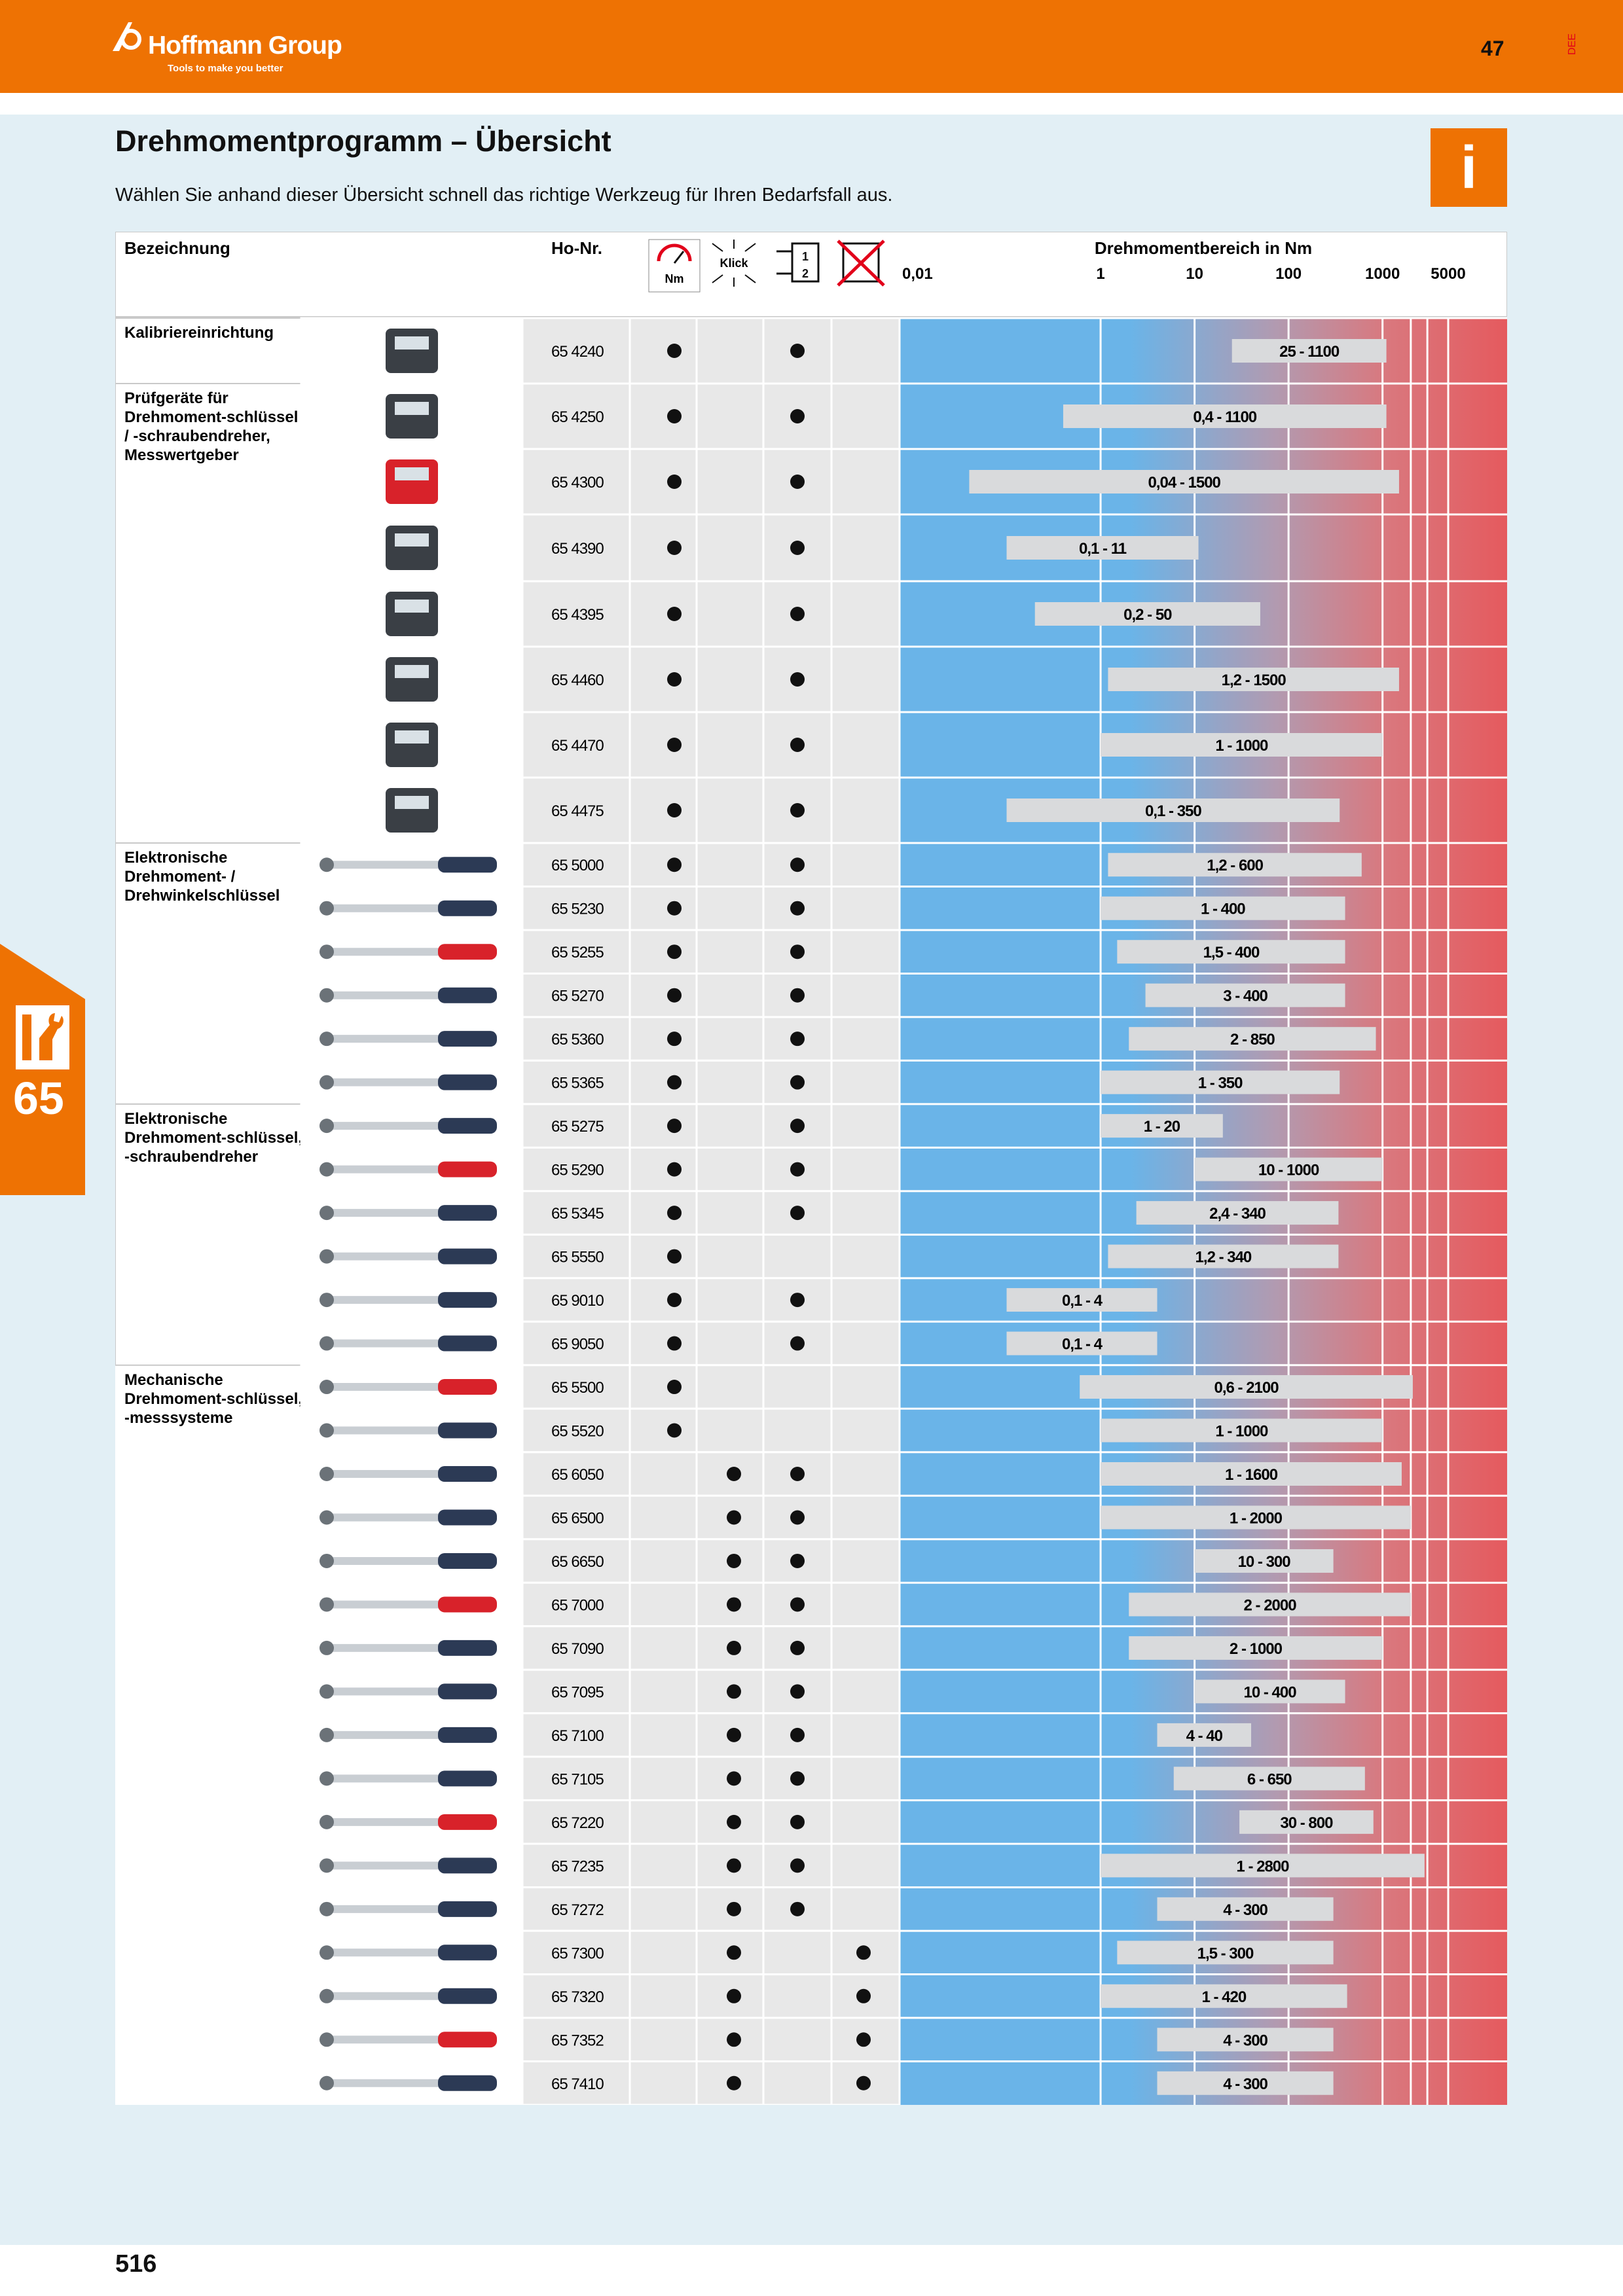  What do you see at coordinates (1264, 1562) in the screenshot?
I see `range-label: 10 - 300` at bounding box center [1264, 1562].